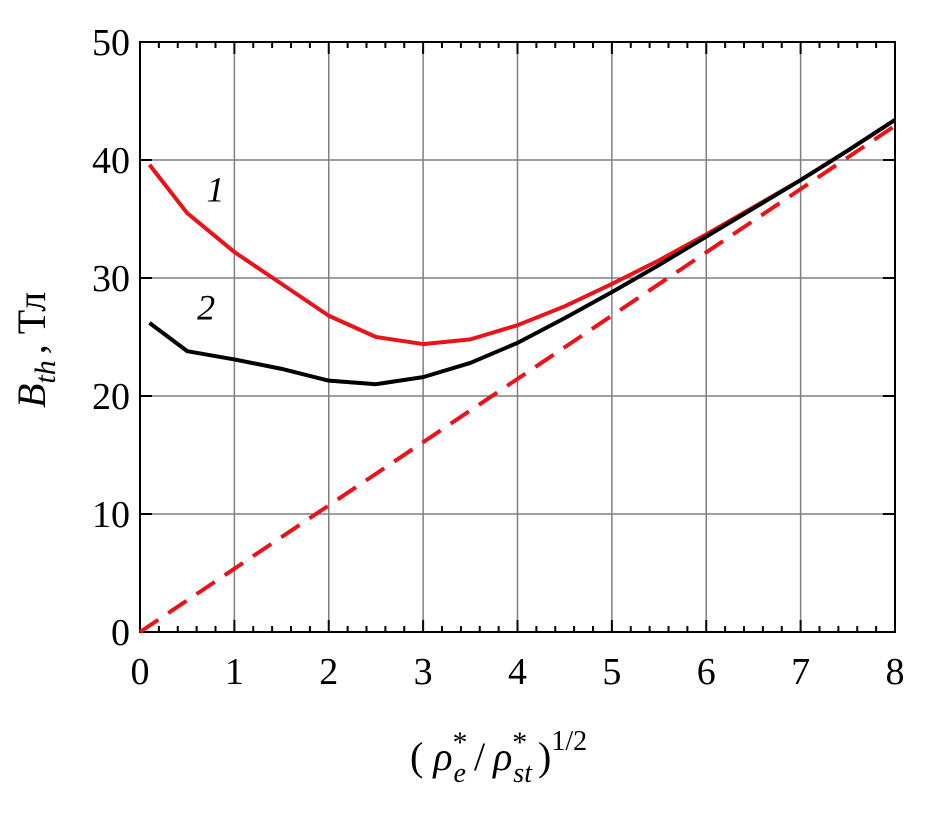 Image resolution: width=945 pixels, height=827 pixels. I want to click on label-part: 1/2, so click(569, 741).